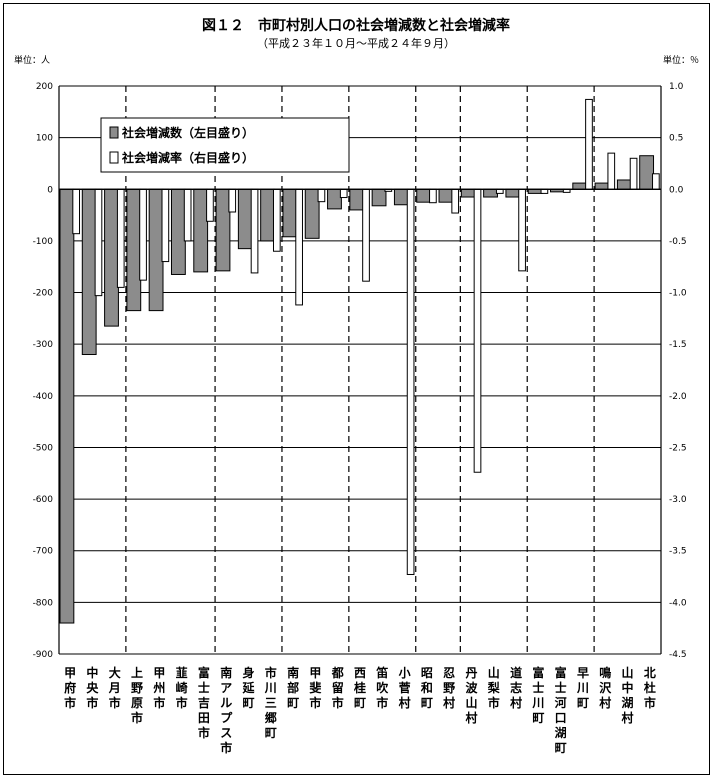 The image size is (715, 780). Describe the element at coordinates (270, 702) in the screenshot. I see `category-label: 市川三郷町` at that location.